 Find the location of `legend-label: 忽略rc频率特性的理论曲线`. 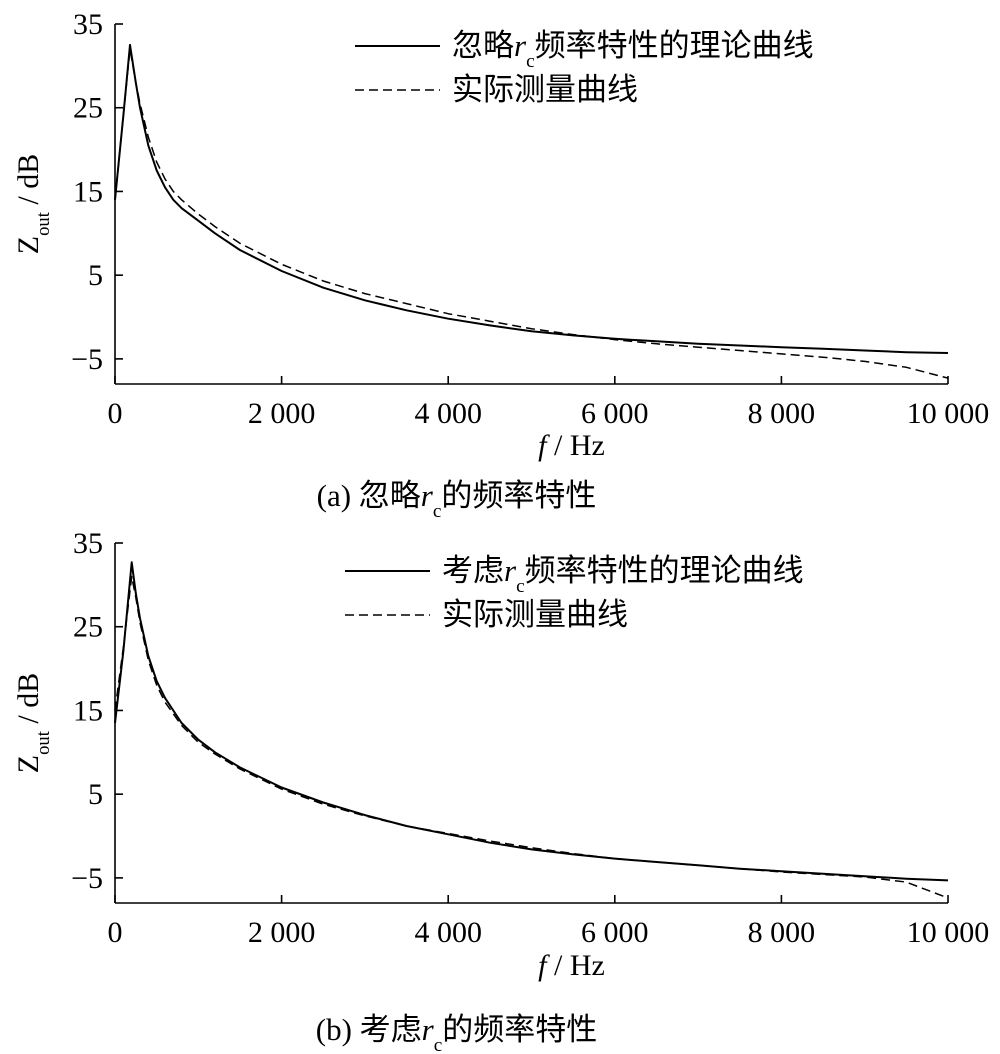

legend-label: 忽略rc频率特性的理论曲线 is located at coordinates (633, 50).